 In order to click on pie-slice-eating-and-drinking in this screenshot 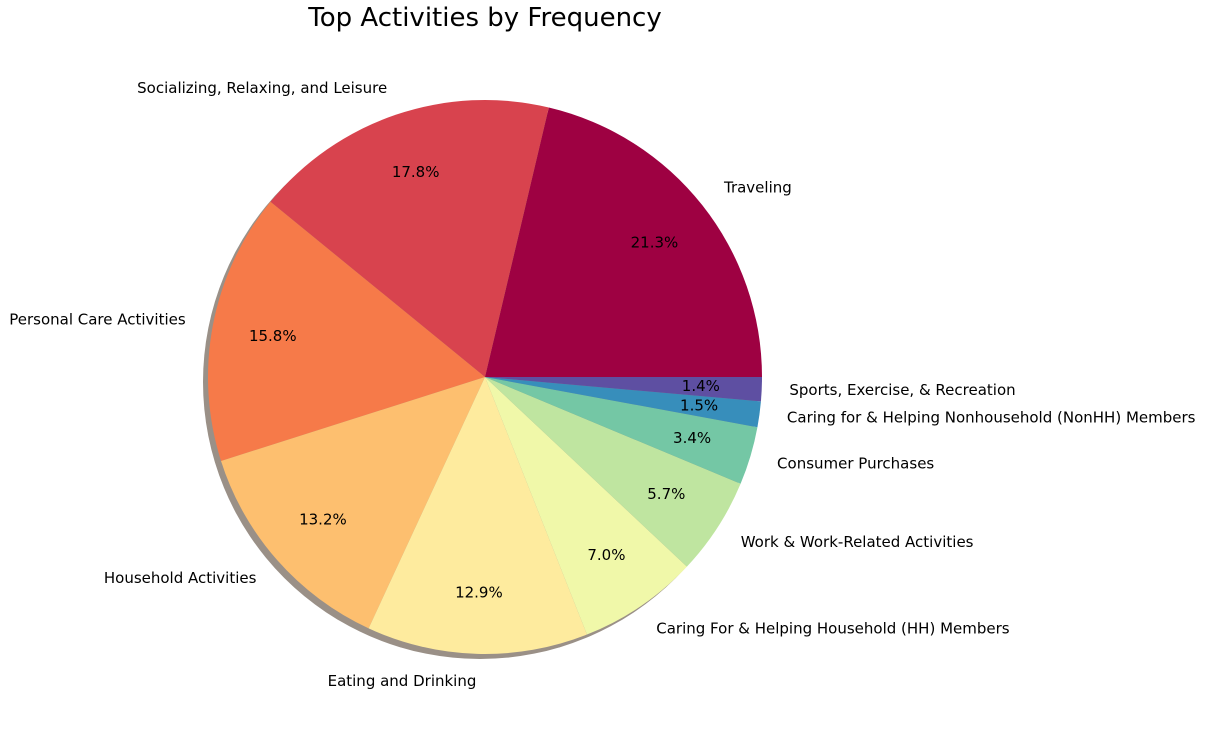, I will do `click(477, 515)`.